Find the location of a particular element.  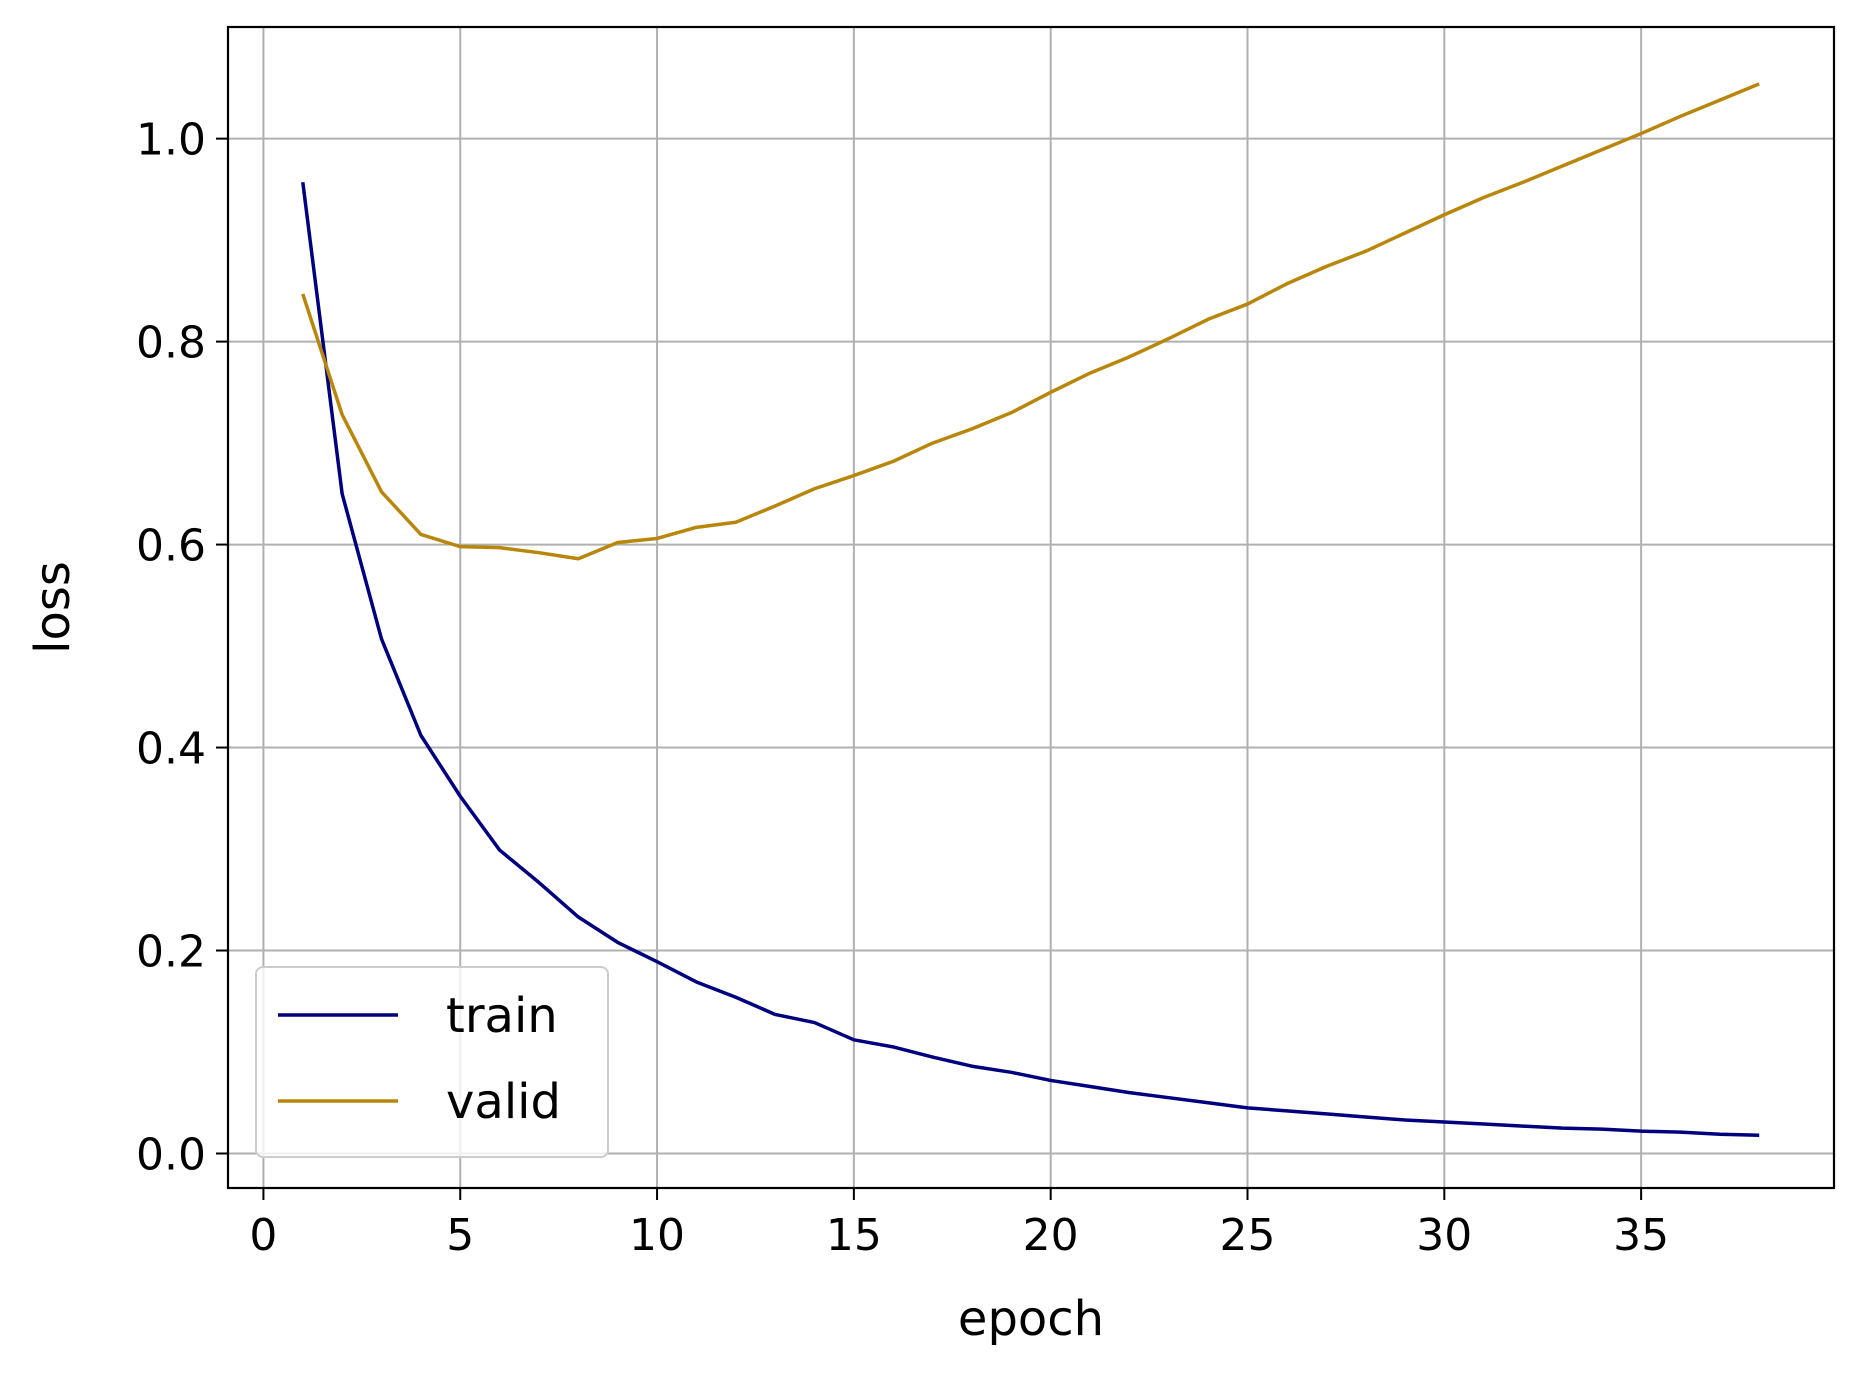

x-tick-label: 0 is located at coordinates (263, 1235).